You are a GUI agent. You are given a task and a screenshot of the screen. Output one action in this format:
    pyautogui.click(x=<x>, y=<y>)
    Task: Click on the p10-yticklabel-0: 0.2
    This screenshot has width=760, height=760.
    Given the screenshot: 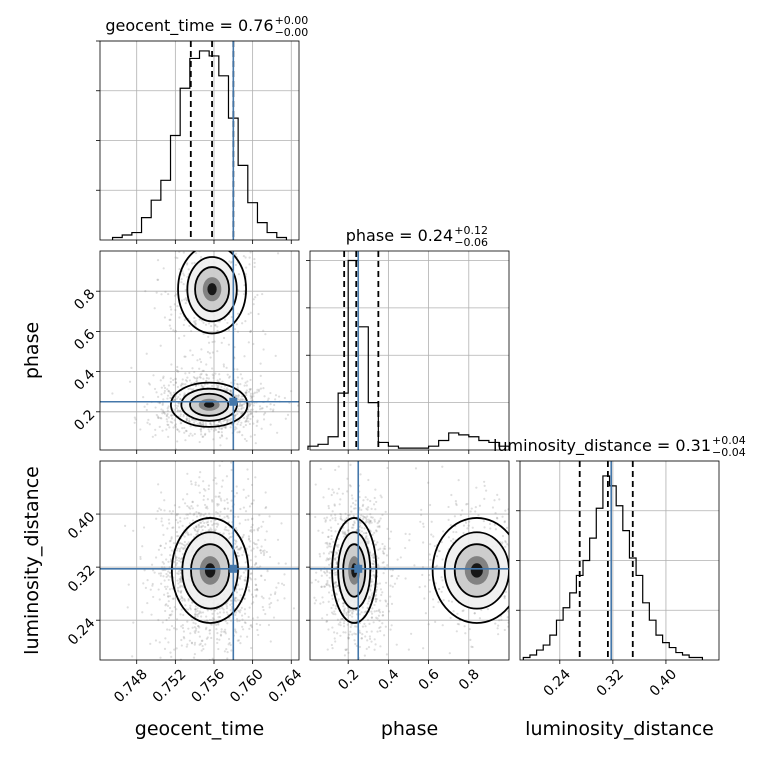 What is the action you would take?
    pyautogui.click(x=84, y=420)
    